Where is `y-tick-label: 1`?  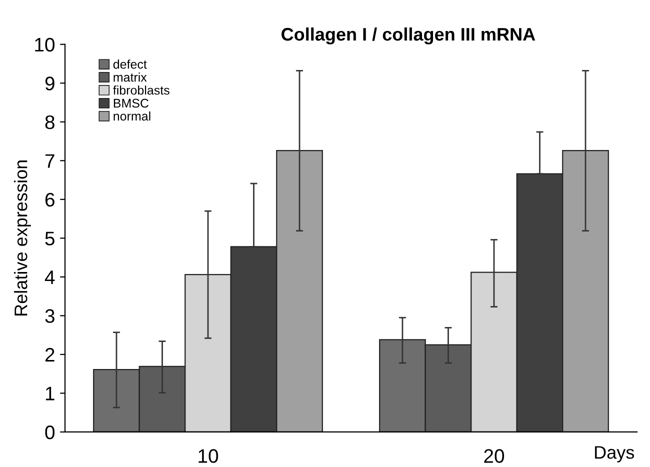
y-tick-label: 1 is located at coordinates (50, 393).